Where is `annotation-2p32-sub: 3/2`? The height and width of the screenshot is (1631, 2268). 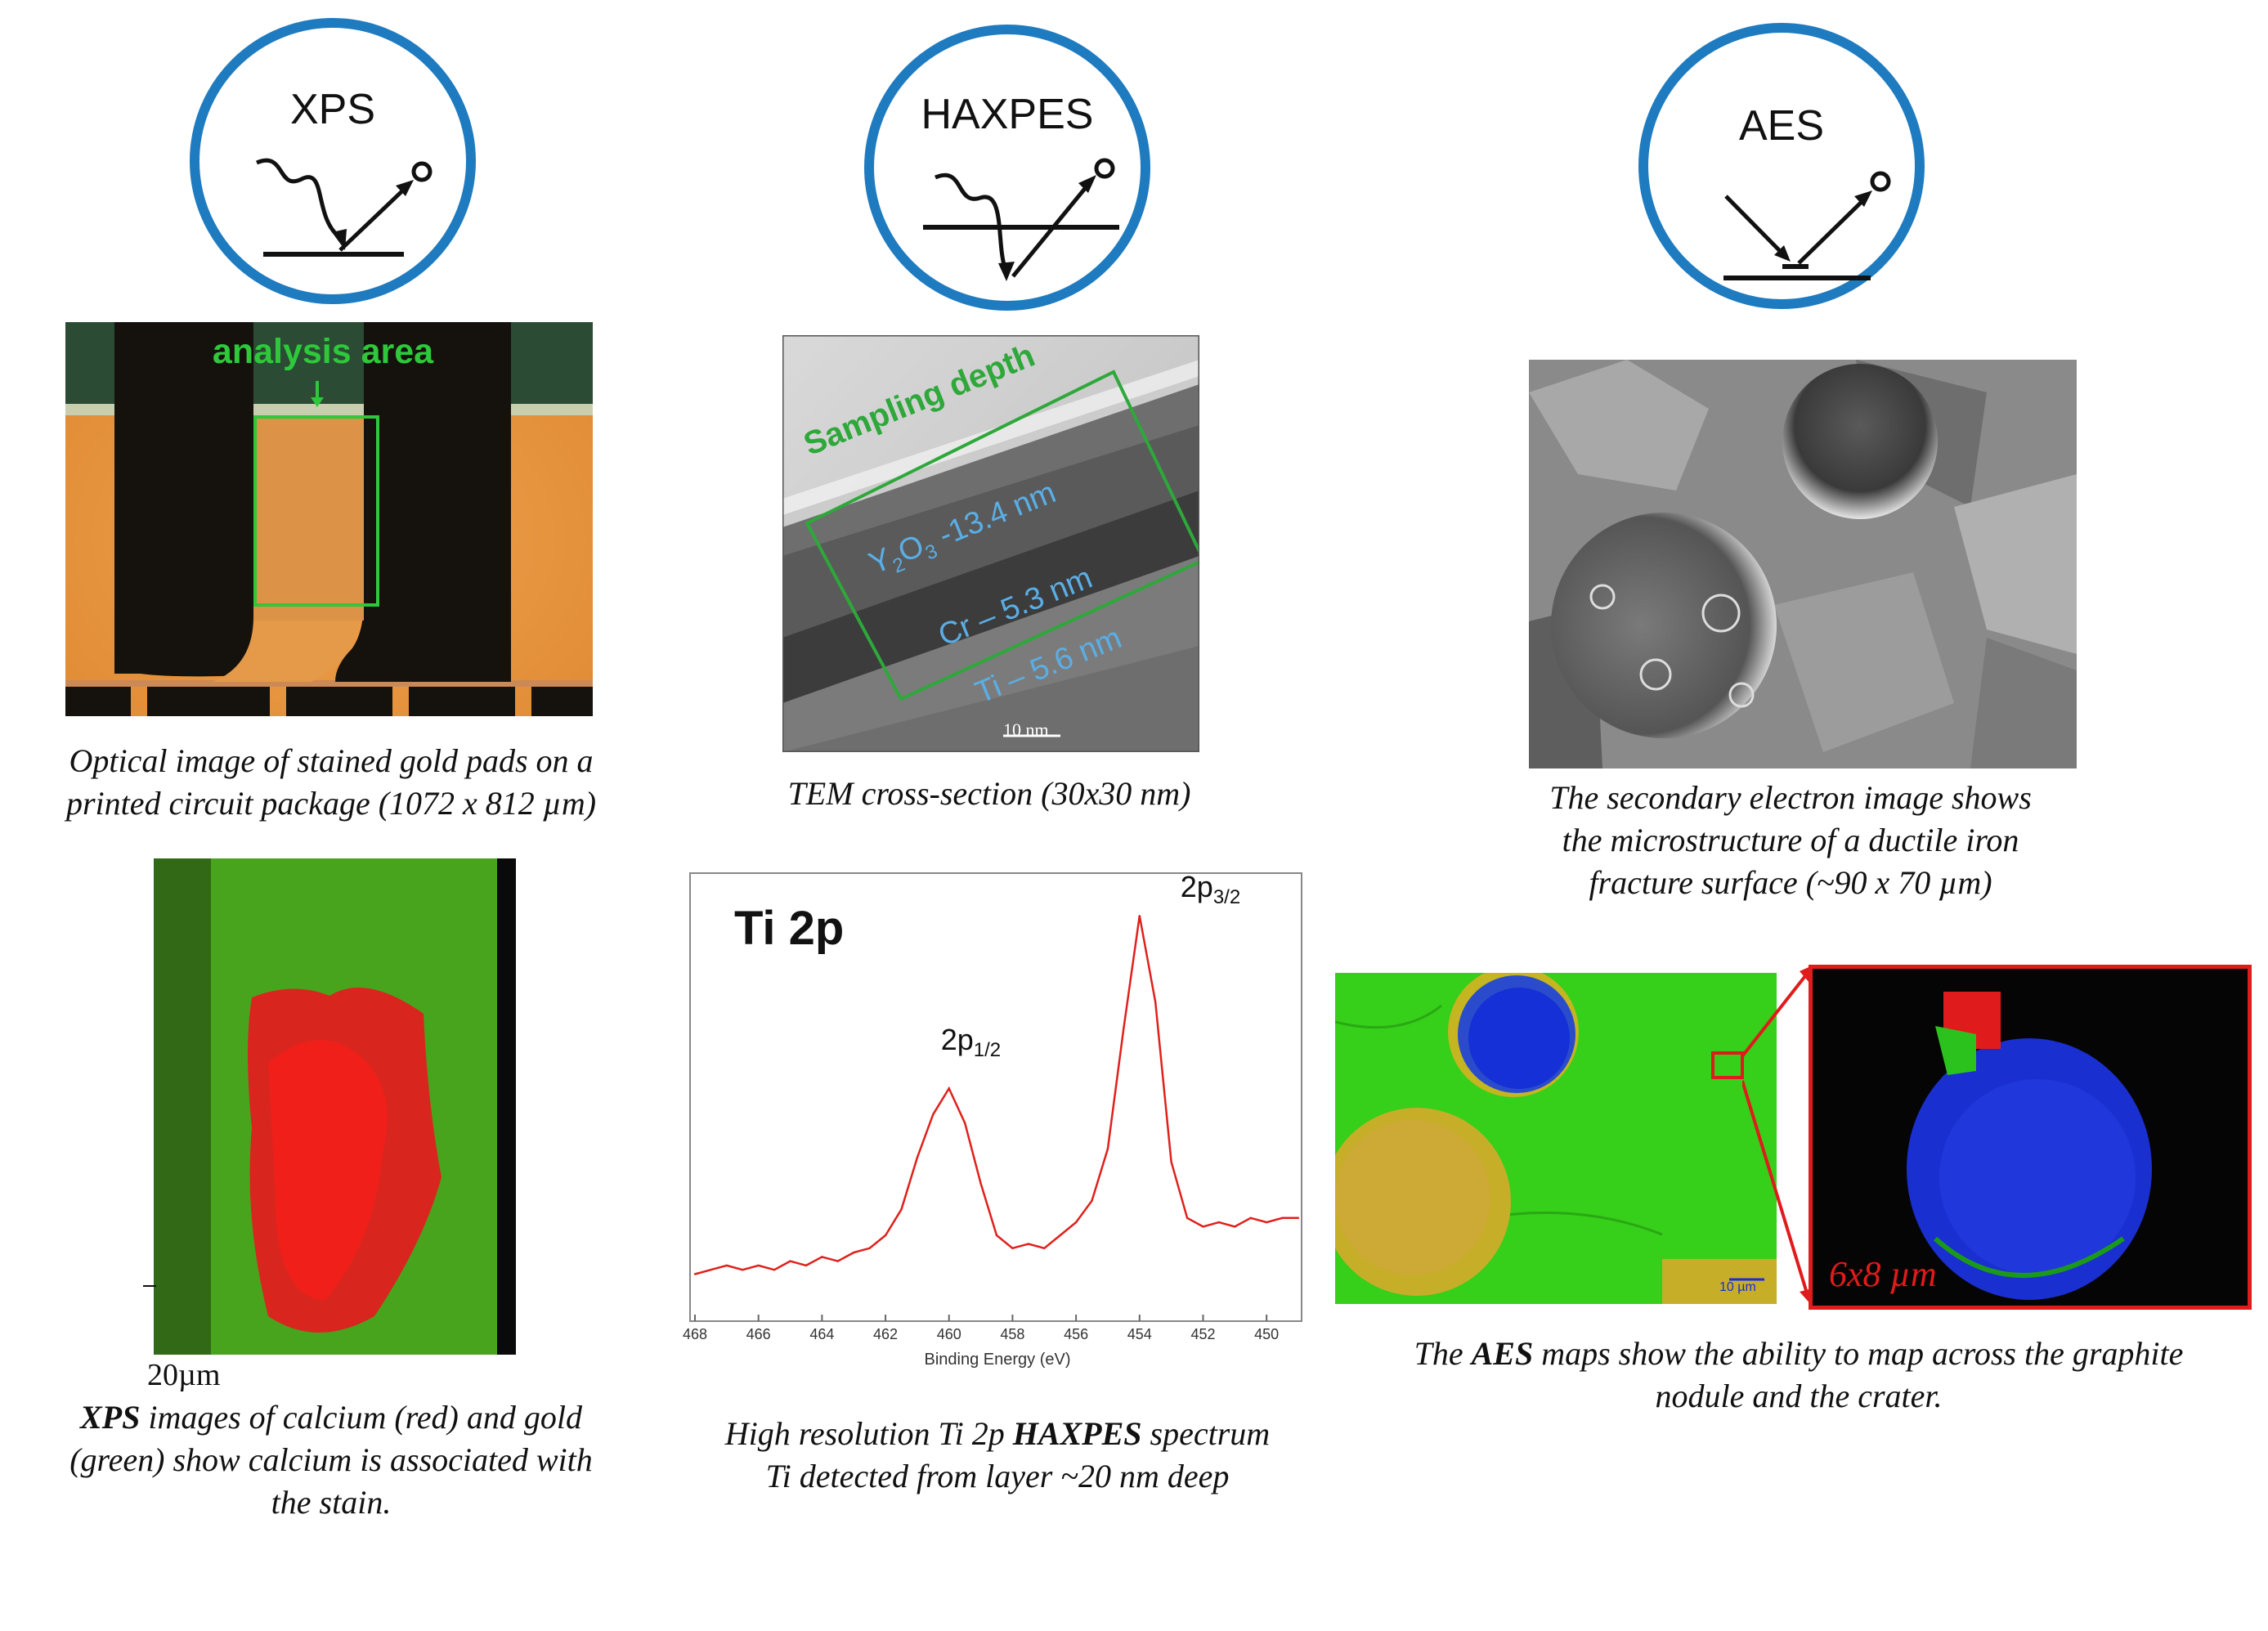 annotation-2p32-sub: 3/2 is located at coordinates (1226, 897).